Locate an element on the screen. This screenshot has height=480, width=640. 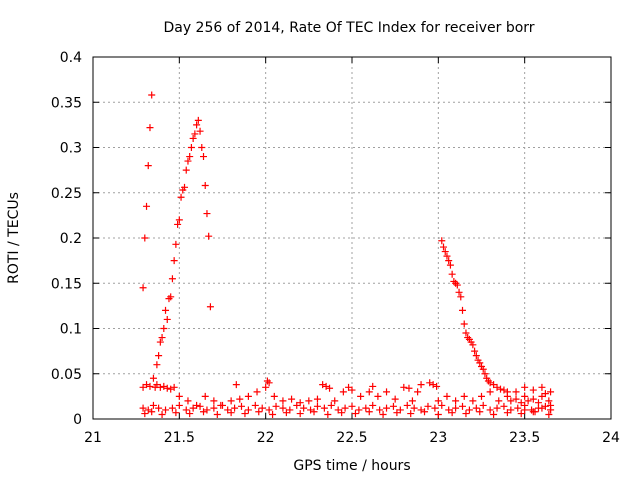
y-tick-label: 0.05 is located at coordinates (66, 375).